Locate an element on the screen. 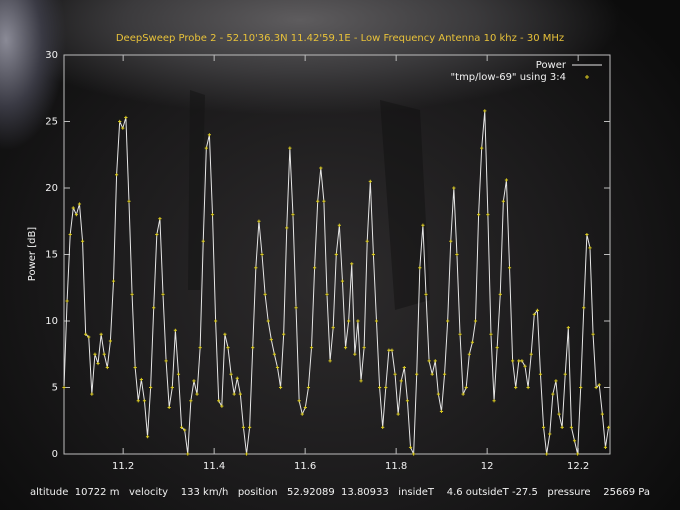 This screenshot has width=680, height=510. x-tick-label: 11.6 is located at coordinates (305, 466).